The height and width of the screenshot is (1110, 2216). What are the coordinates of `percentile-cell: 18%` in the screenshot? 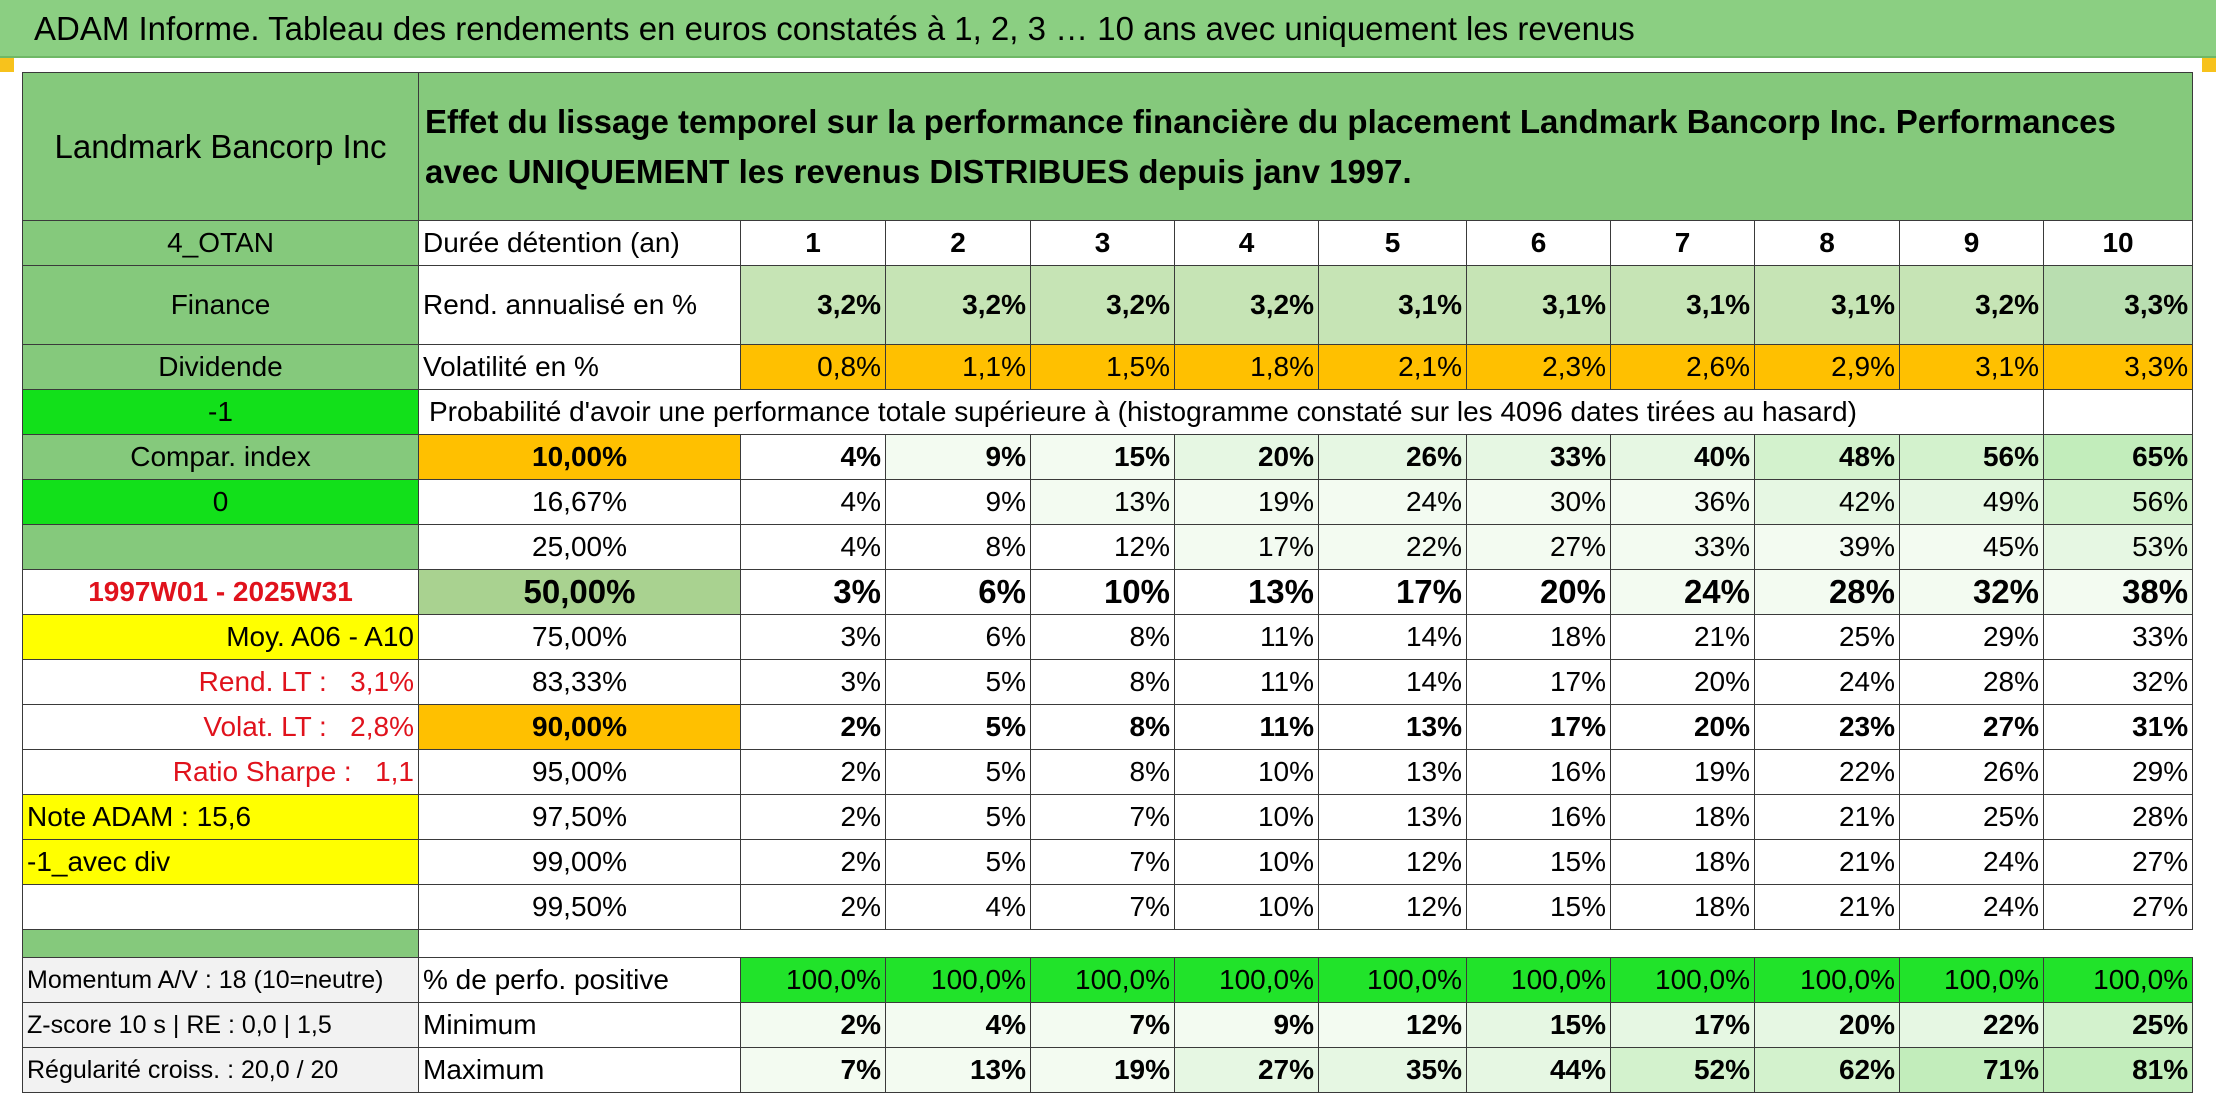 It's located at (1682, 907).